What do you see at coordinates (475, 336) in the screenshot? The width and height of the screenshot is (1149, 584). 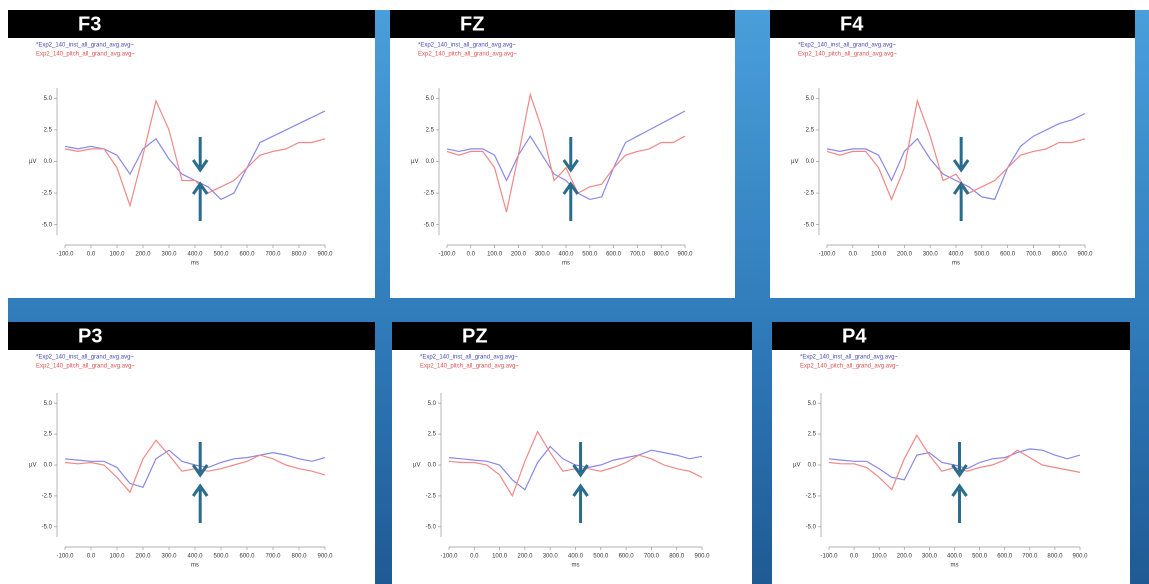 I see `chart-title: PZ` at bounding box center [475, 336].